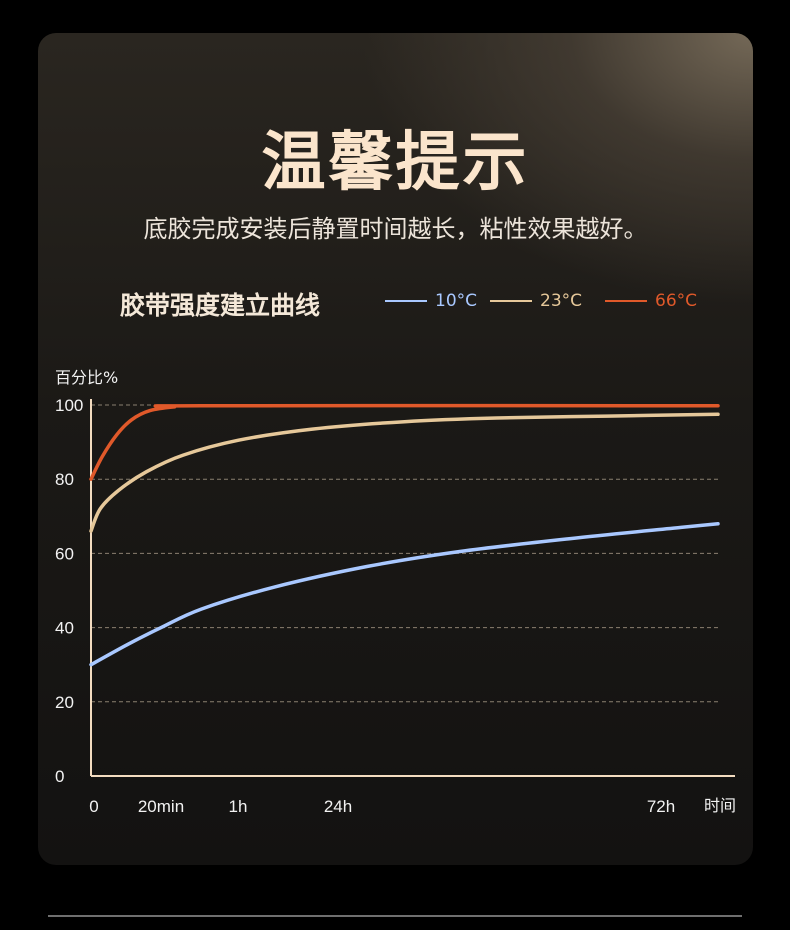 This screenshot has width=790, height=930. Describe the element at coordinates (561, 301) in the screenshot. I see `legend-label: 23°C` at that location.